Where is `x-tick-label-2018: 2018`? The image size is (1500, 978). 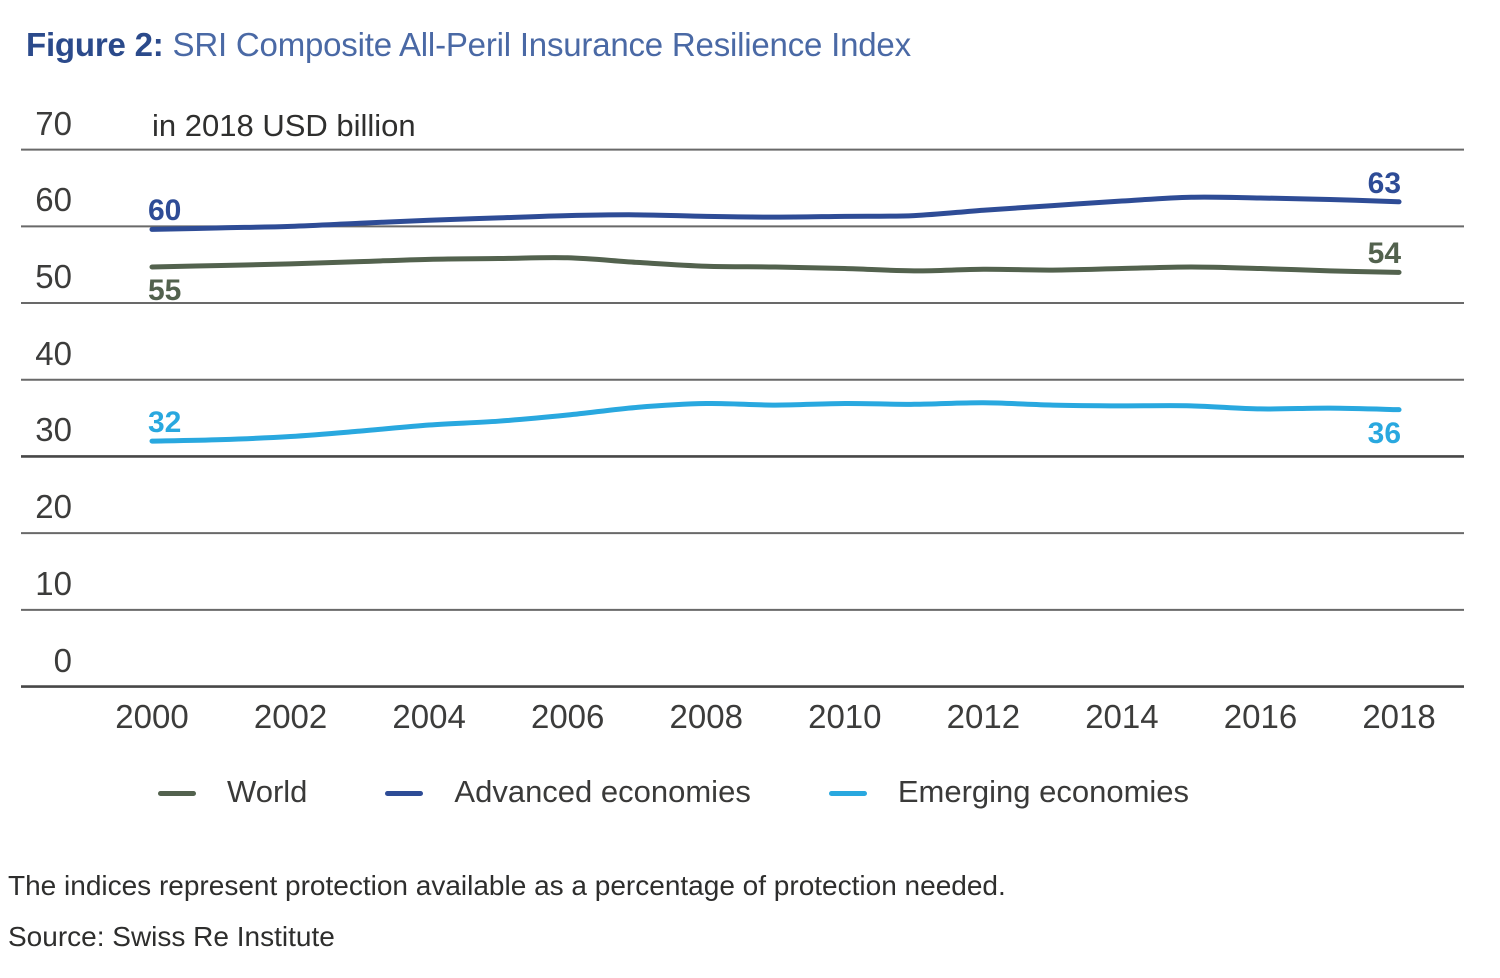 x-tick-label-2018: 2018 is located at coordinates (1399, 716).